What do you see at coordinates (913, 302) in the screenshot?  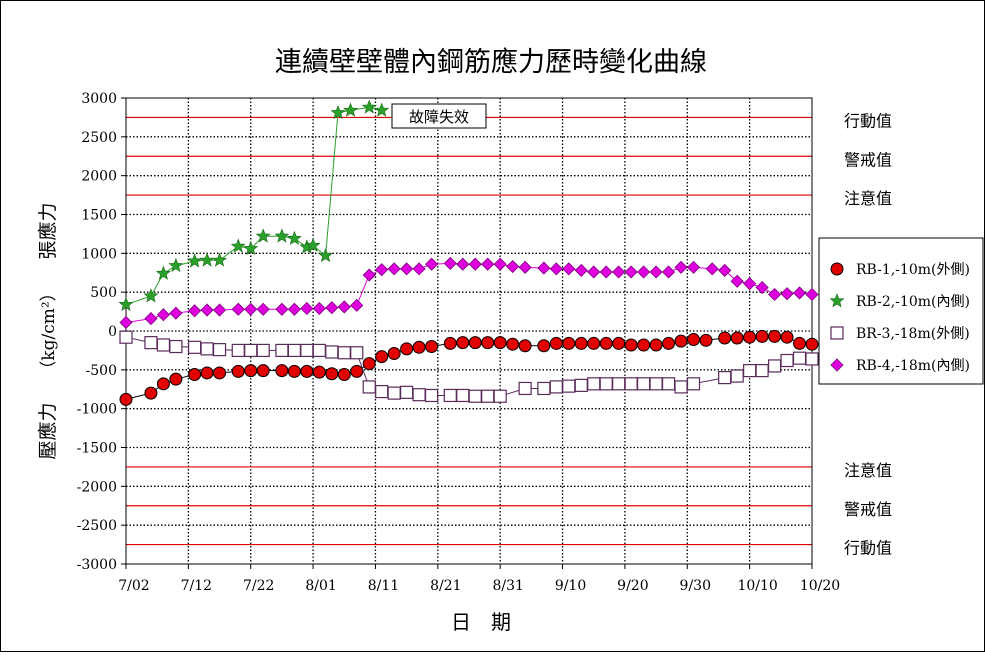 I see `legend-label: RB-2,-10m(內側)` at bounding box center [913, 302].